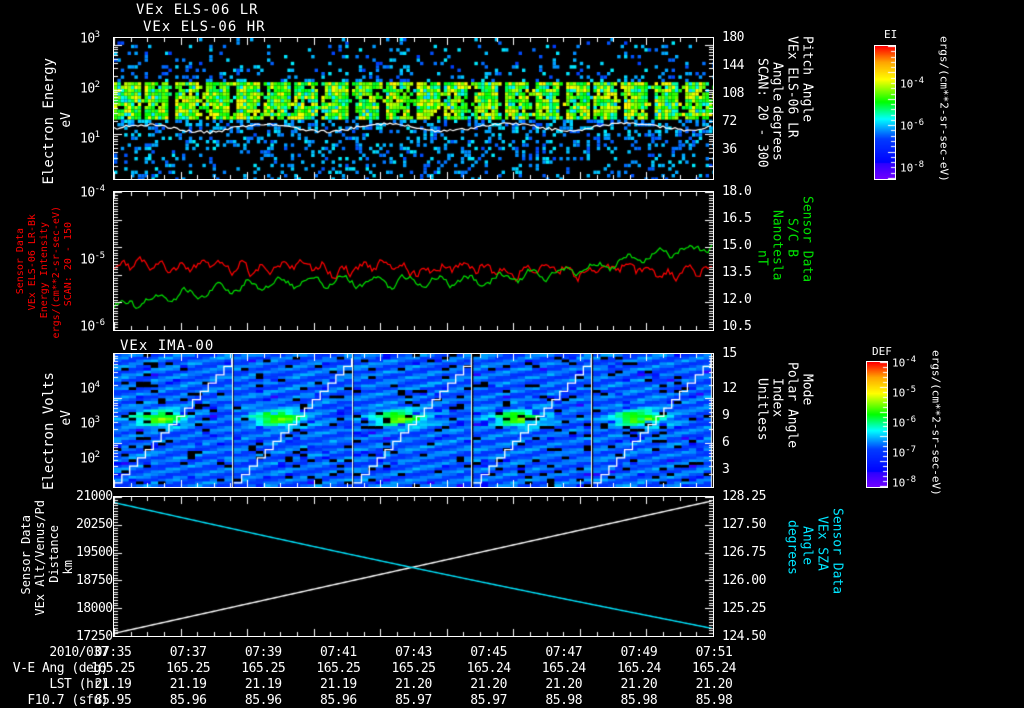 This screenshot has height=708, width=1024. I want to click on panel3-right-label-2: Polar Angle, so click(792, 405).